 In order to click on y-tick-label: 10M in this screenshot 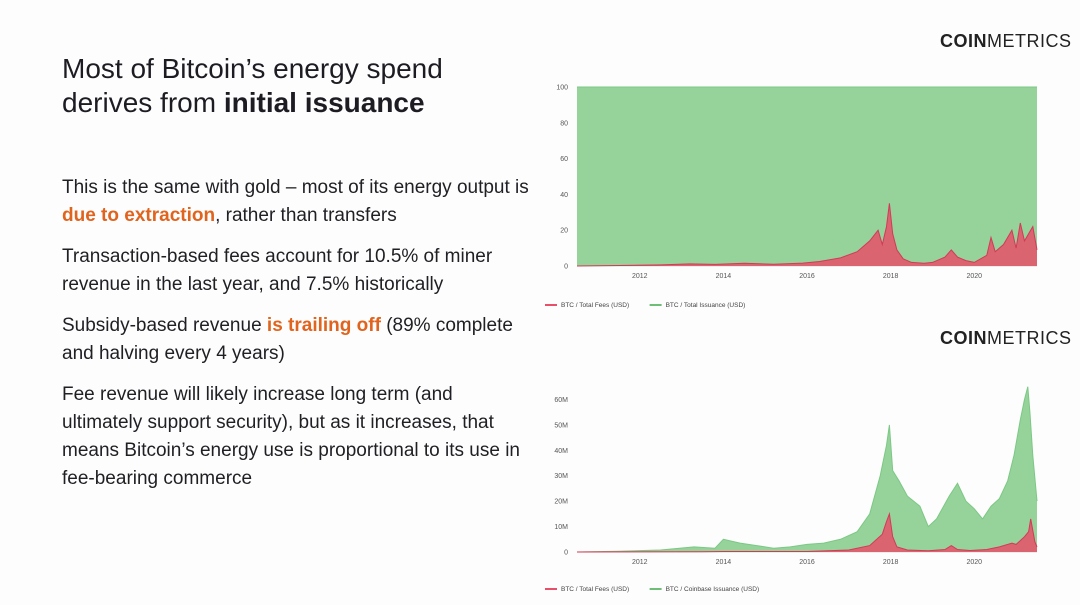, I will do `click(561, 527)`.